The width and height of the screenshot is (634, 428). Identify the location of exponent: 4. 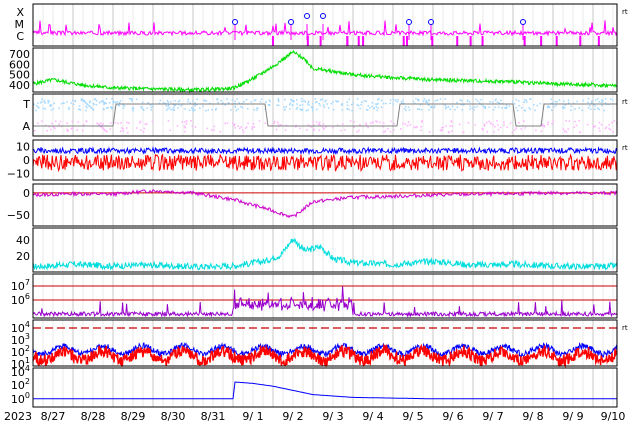
(27, 324).